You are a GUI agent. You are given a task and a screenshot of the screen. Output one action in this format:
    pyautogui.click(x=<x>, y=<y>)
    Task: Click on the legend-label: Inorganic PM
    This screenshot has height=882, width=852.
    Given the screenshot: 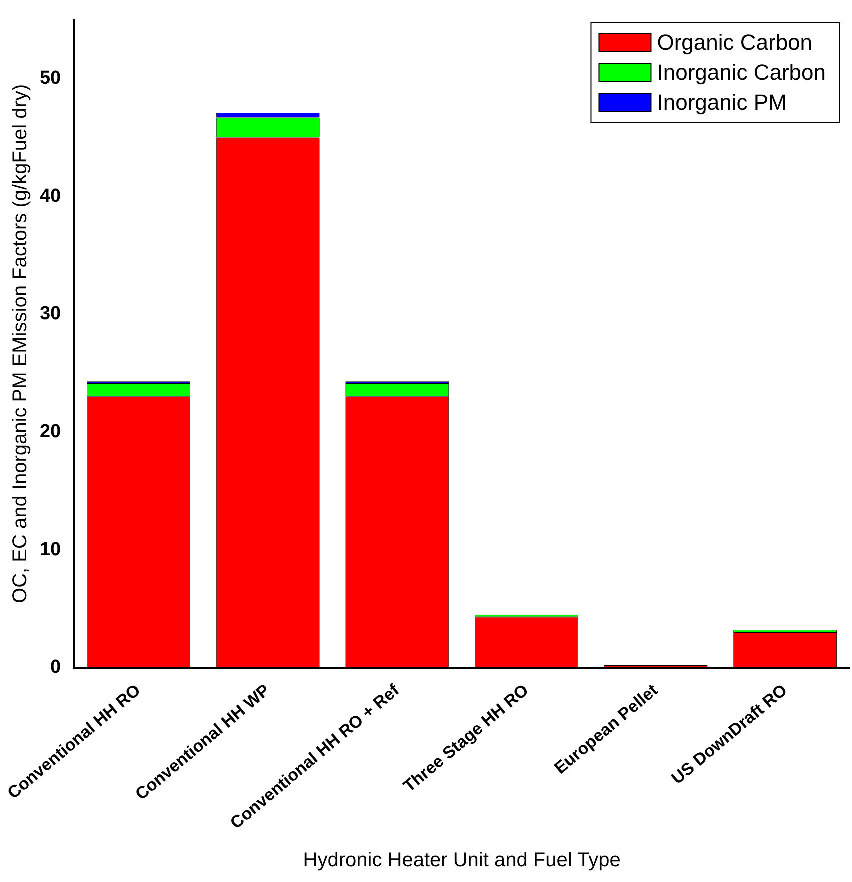 What is the action you would take?
    pyautogui.click(x=722, y=103)
    